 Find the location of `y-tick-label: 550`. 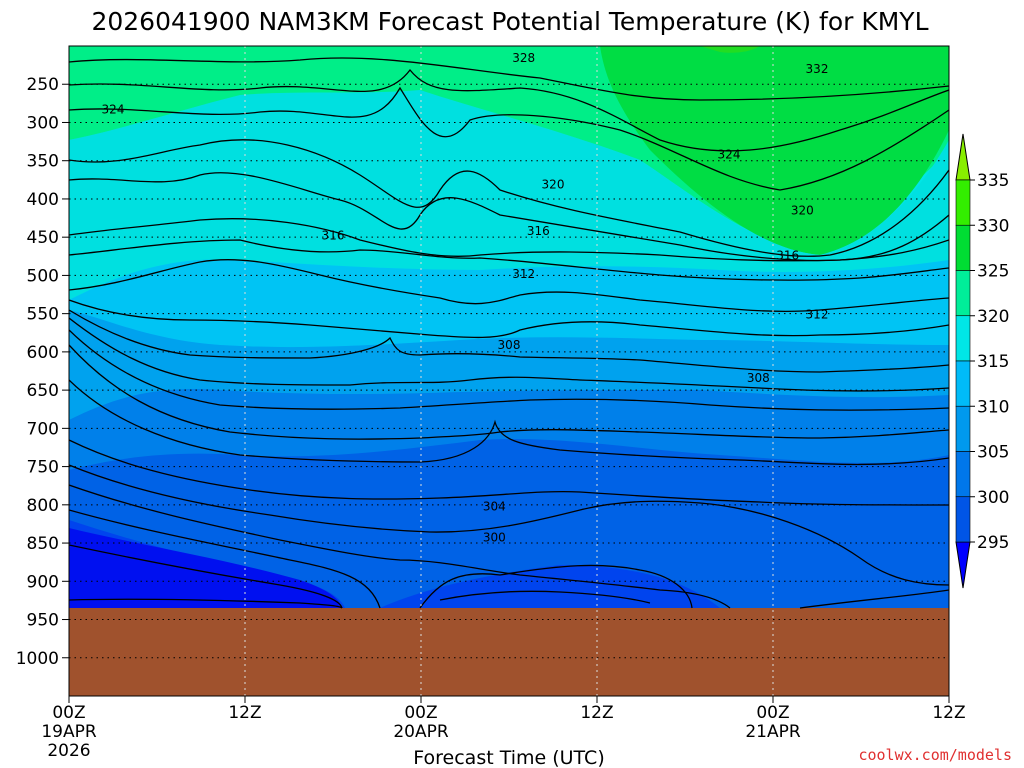

y-tick-label: 550 is located at coordinates (43, 315).